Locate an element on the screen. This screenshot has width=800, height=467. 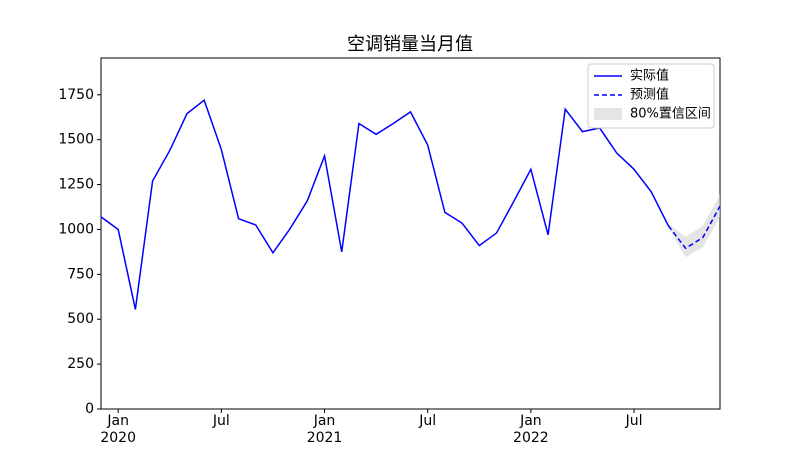
y-tick-label: 1500 is located at coordinates (76, 140).